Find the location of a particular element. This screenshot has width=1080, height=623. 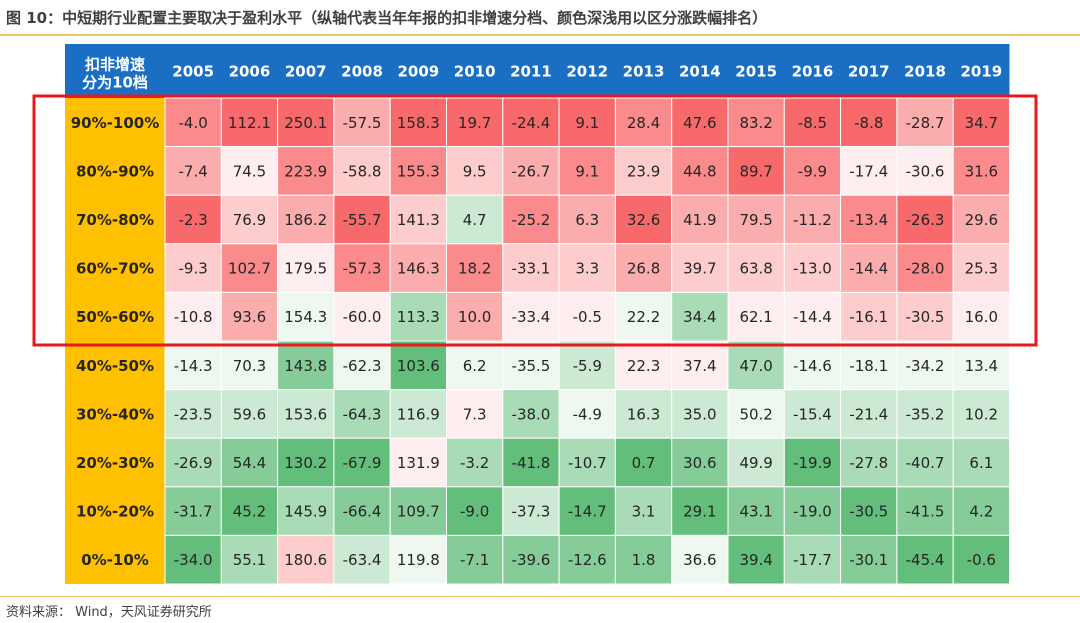

cell-value: -4.9 is located at coordinates (587, 414).